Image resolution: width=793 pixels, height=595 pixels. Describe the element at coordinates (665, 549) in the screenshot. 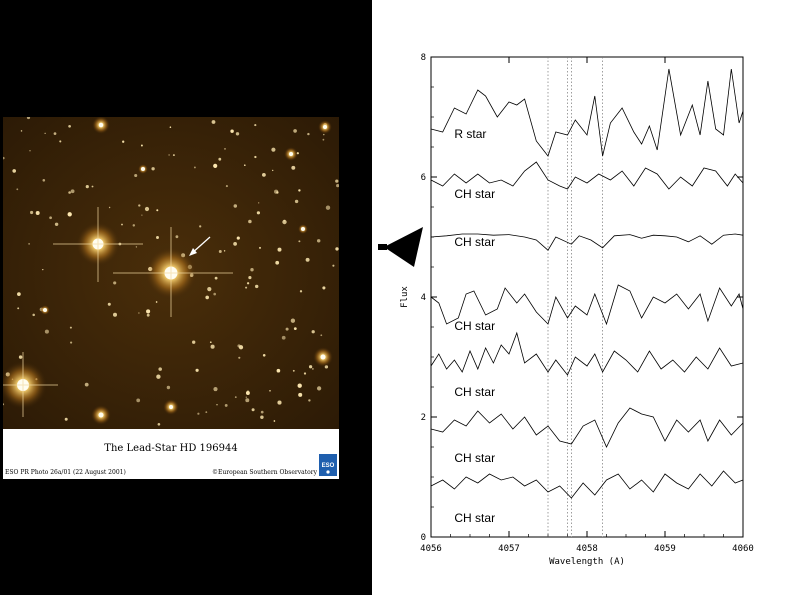

I see `x-tick-label: 4059` at that location.